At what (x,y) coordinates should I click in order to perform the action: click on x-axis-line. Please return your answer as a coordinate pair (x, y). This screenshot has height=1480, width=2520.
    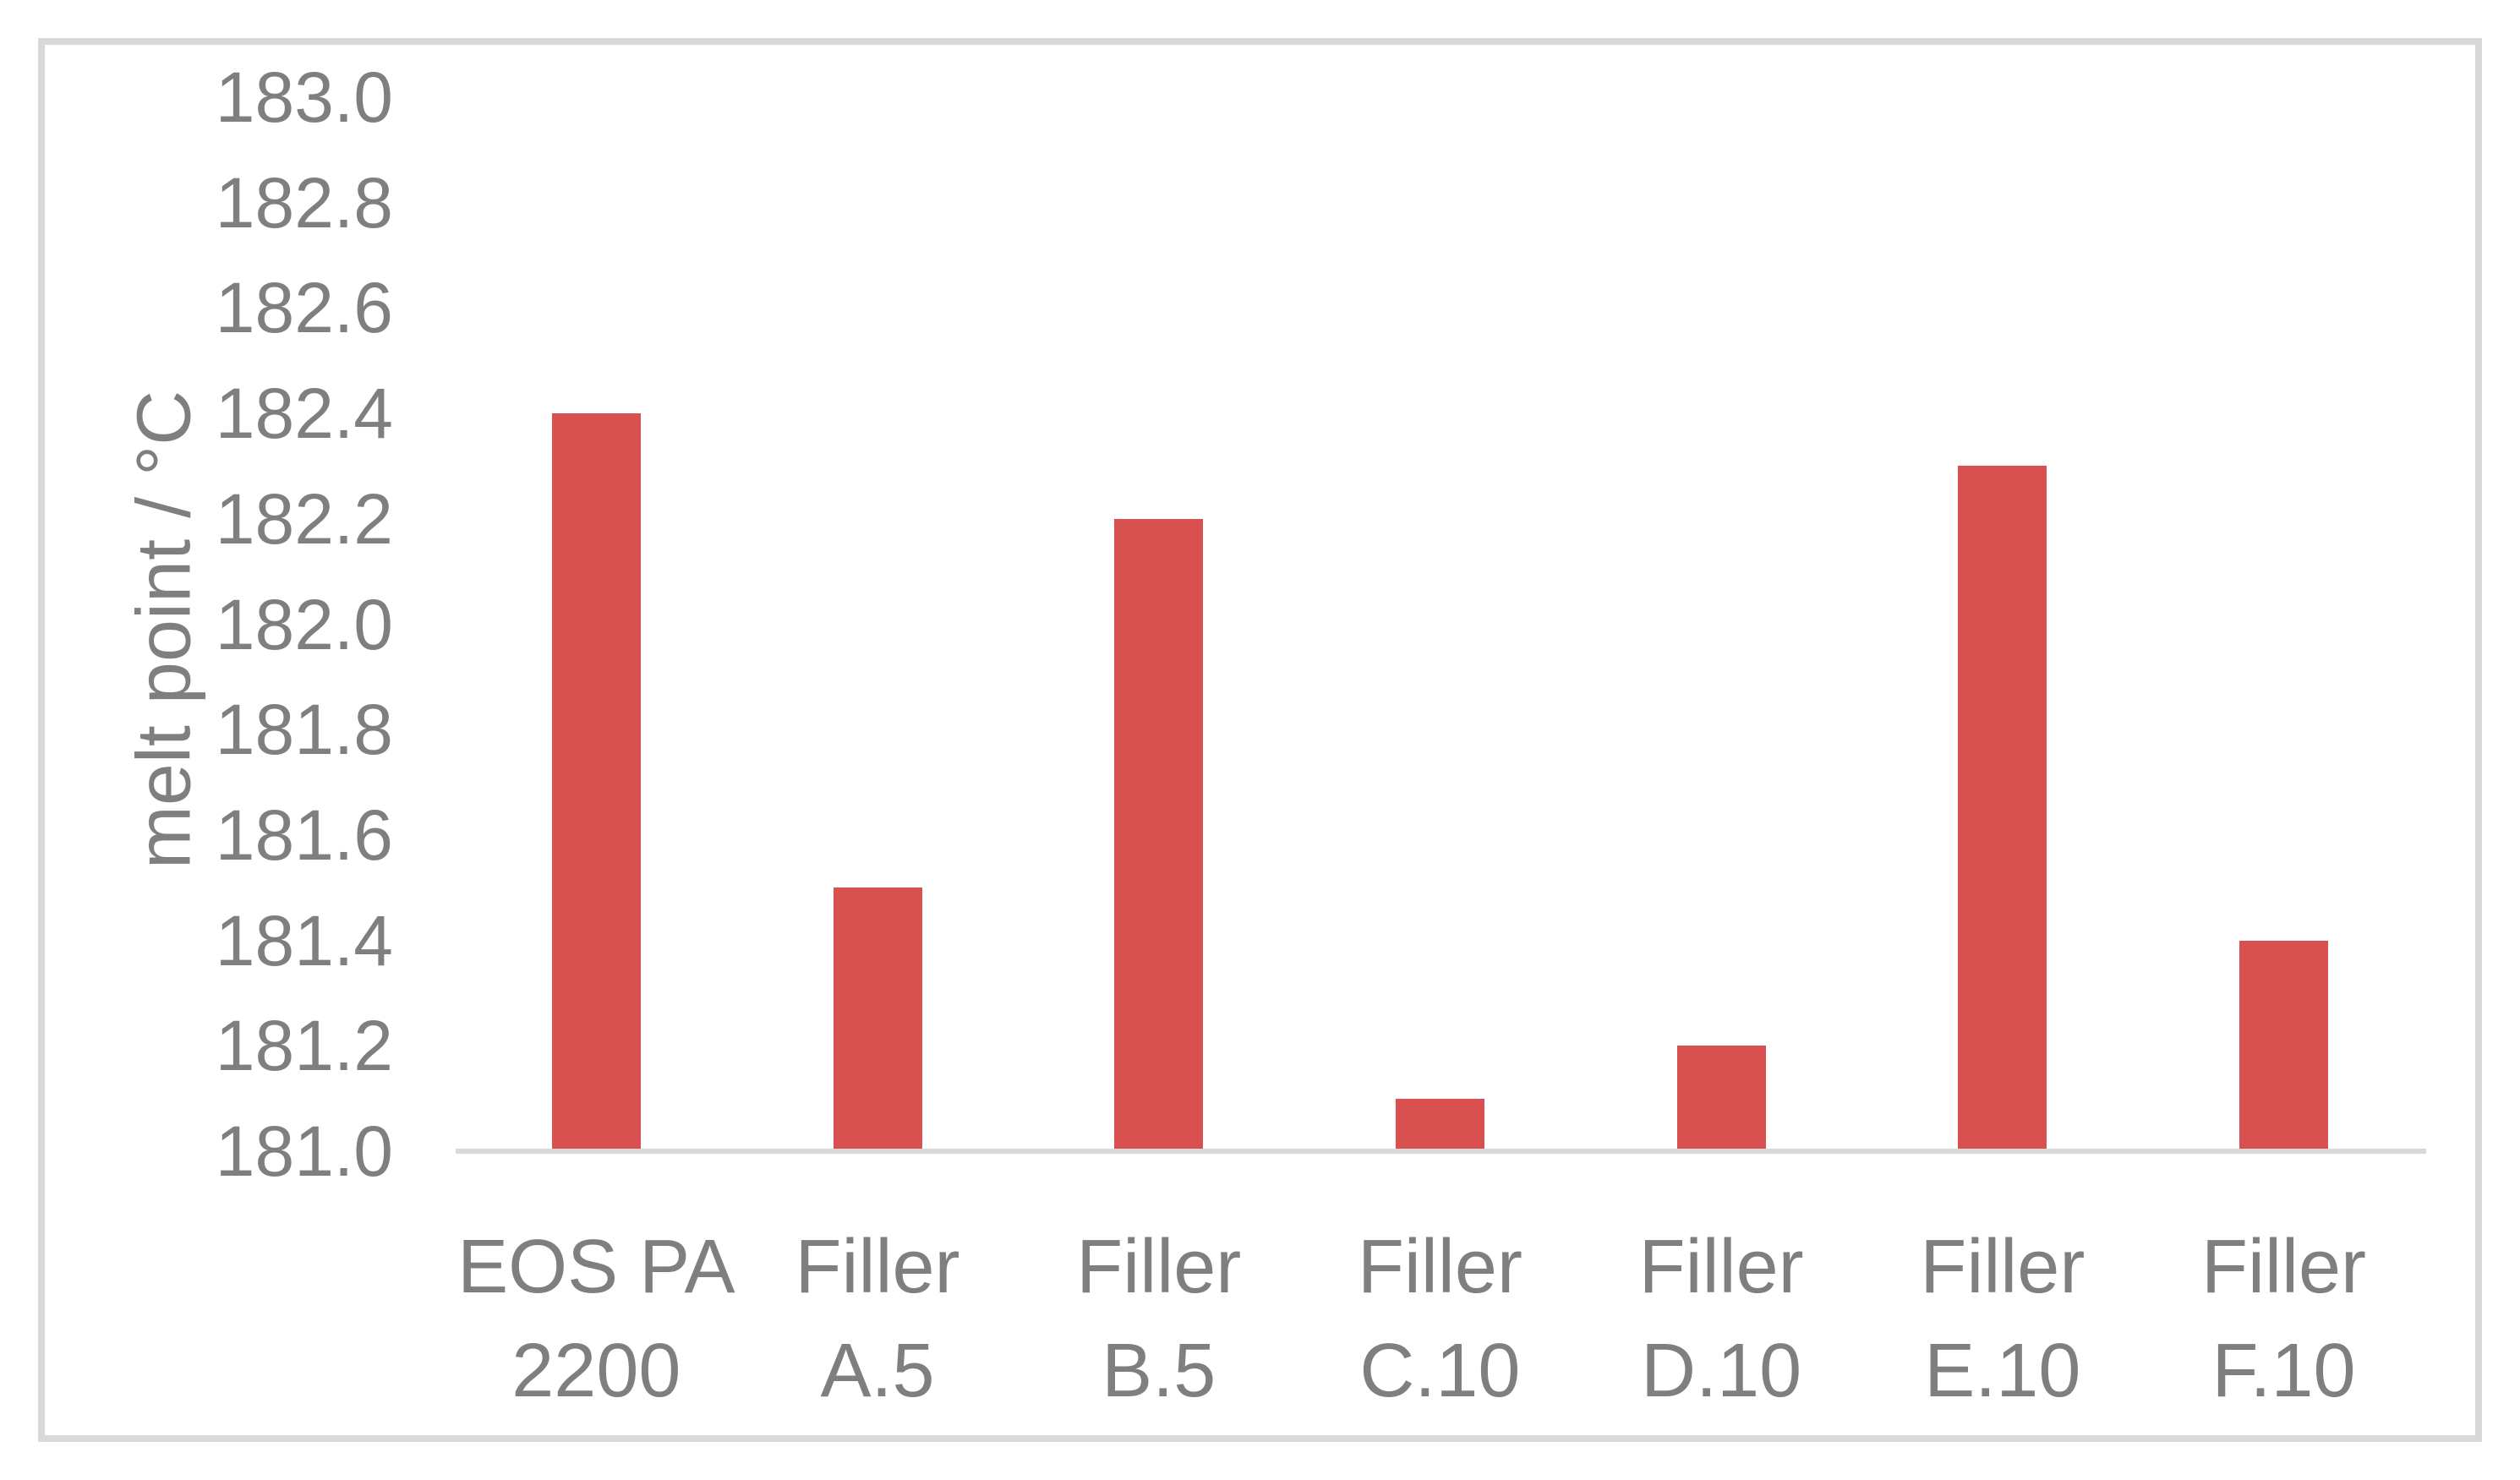
    Looking at the image, I should click on (1441, 1151).